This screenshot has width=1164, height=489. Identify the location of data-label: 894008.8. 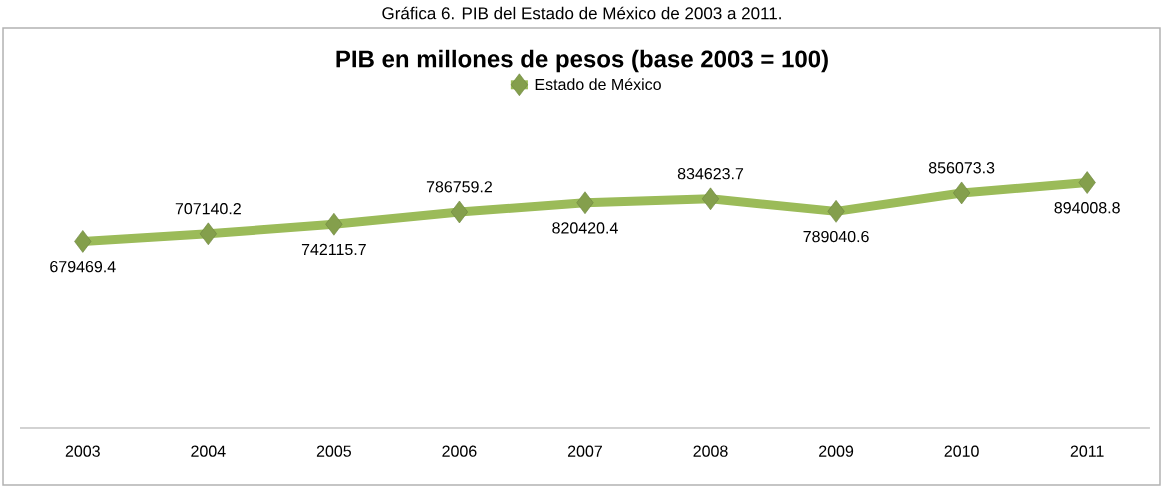
(1087, 208).